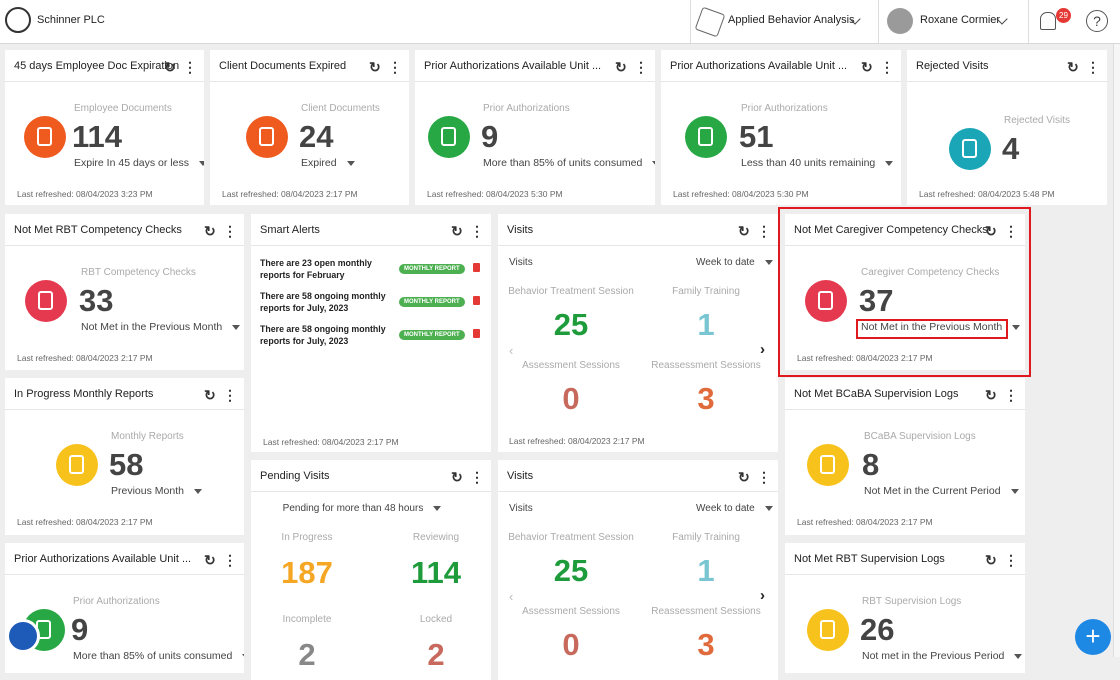 The width and height of the screenshot is (1120, 680). Describe the element at coordinates (1097, 21) in the screenshot. I see `help-button: ?` at that location.